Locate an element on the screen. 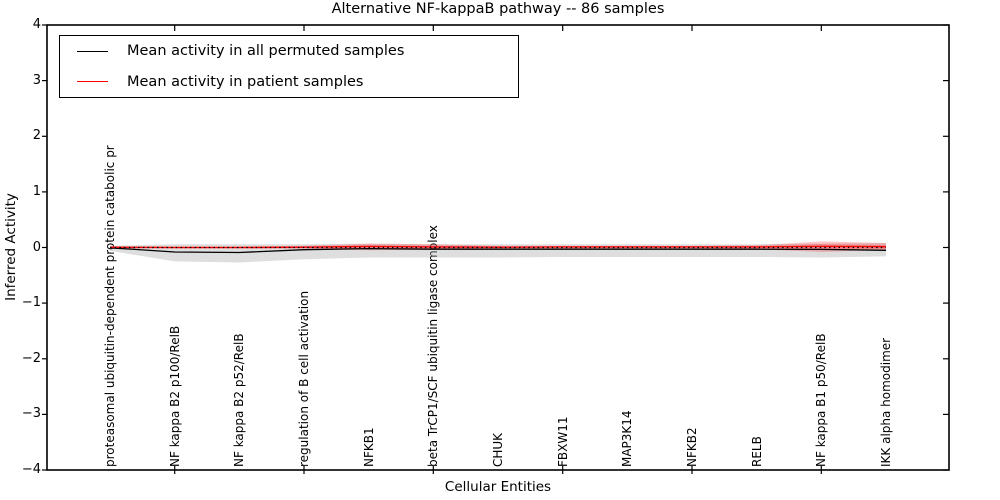 Image resolution: width=1000 pixels, height=500 pixels. y-tick-label: −1 is located at coordinates (31, 303).